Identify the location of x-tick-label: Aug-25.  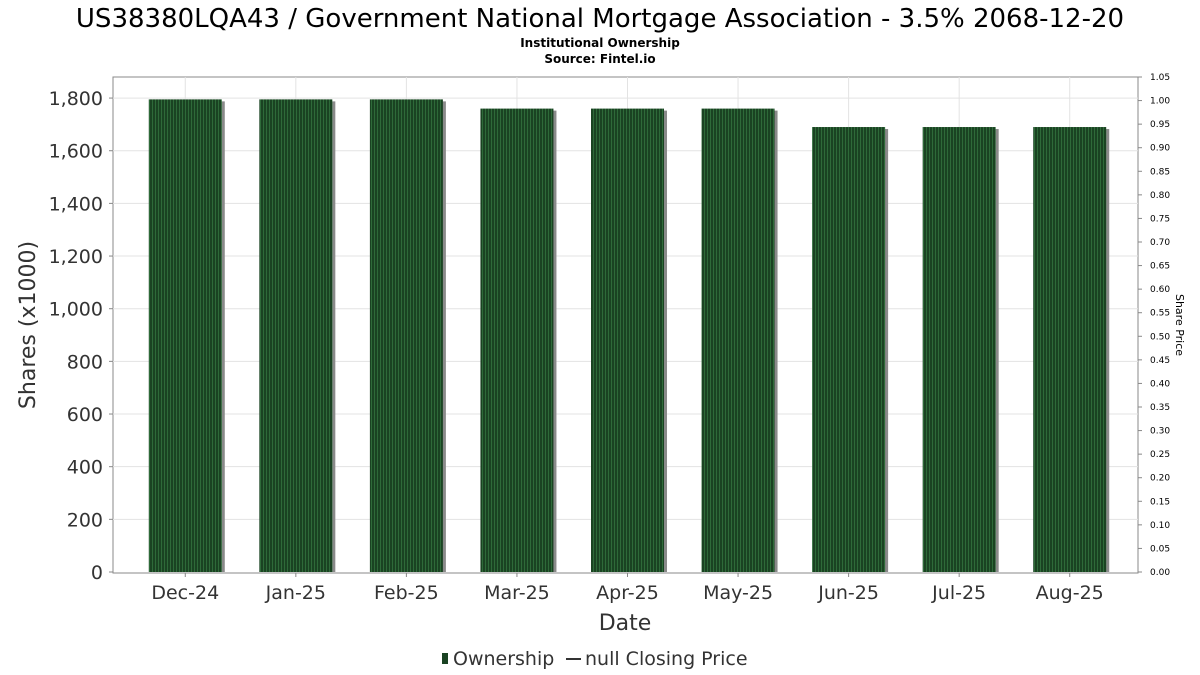
(1070, 593).